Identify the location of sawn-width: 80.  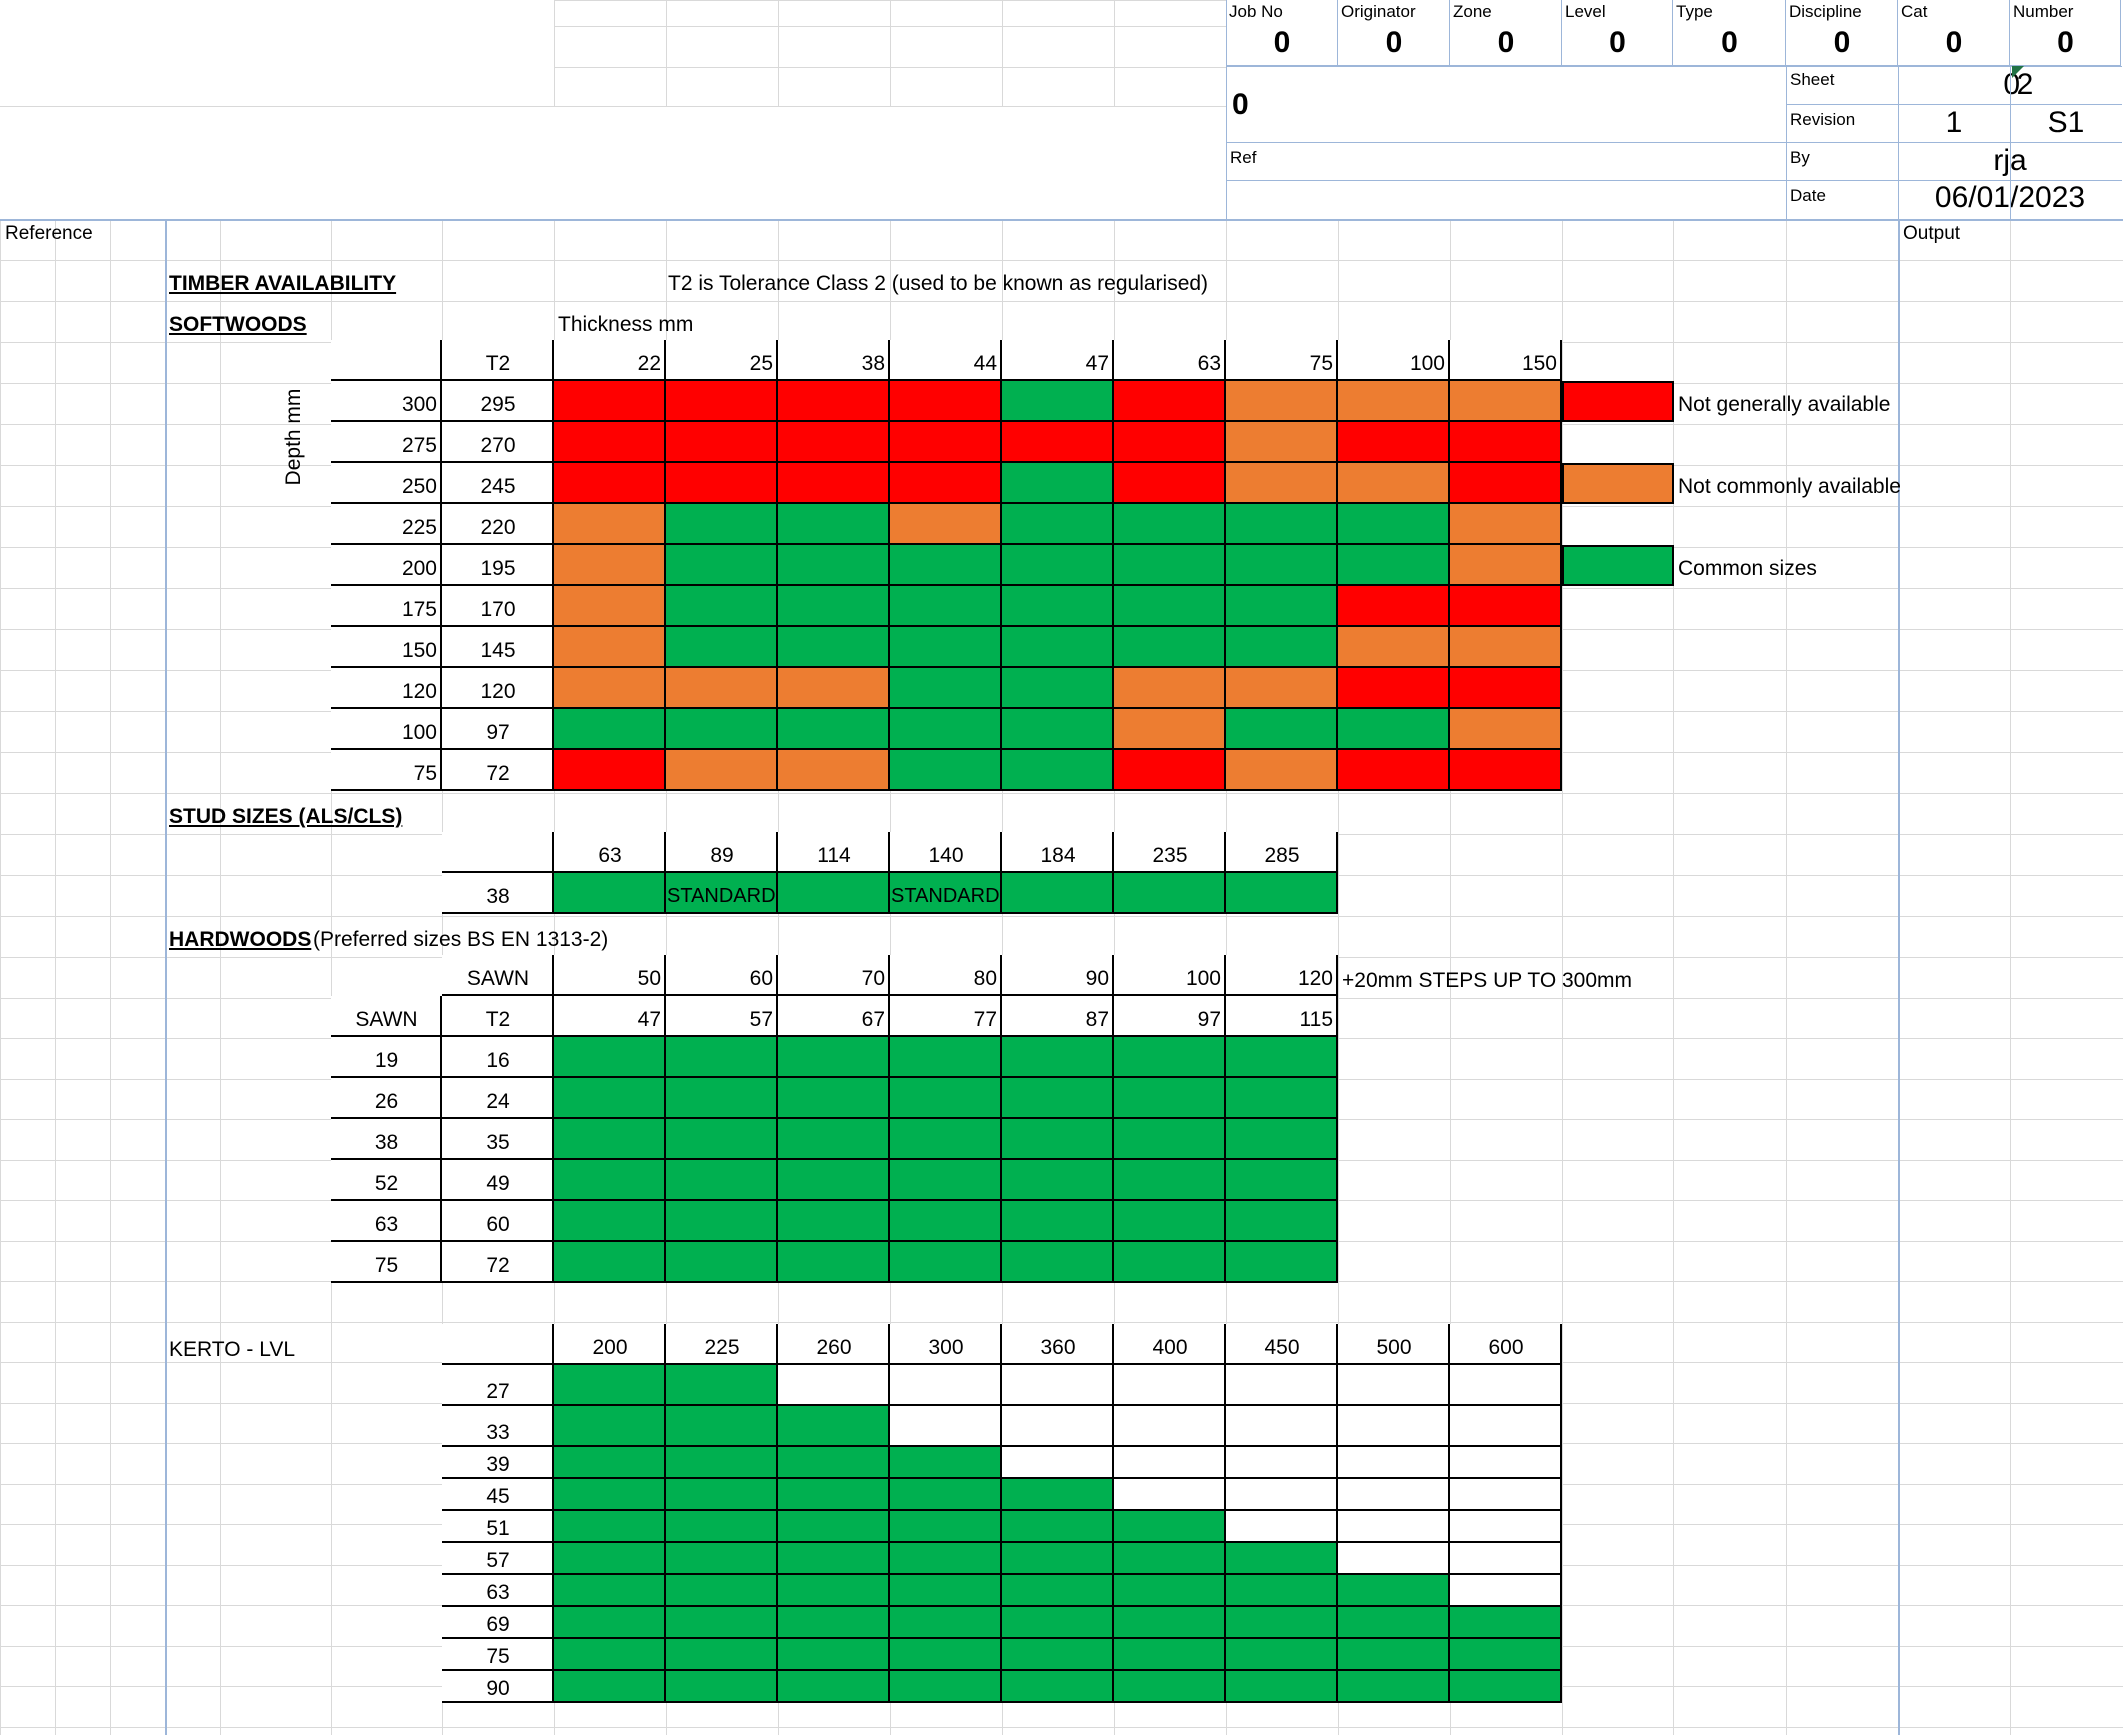
(985, 978).